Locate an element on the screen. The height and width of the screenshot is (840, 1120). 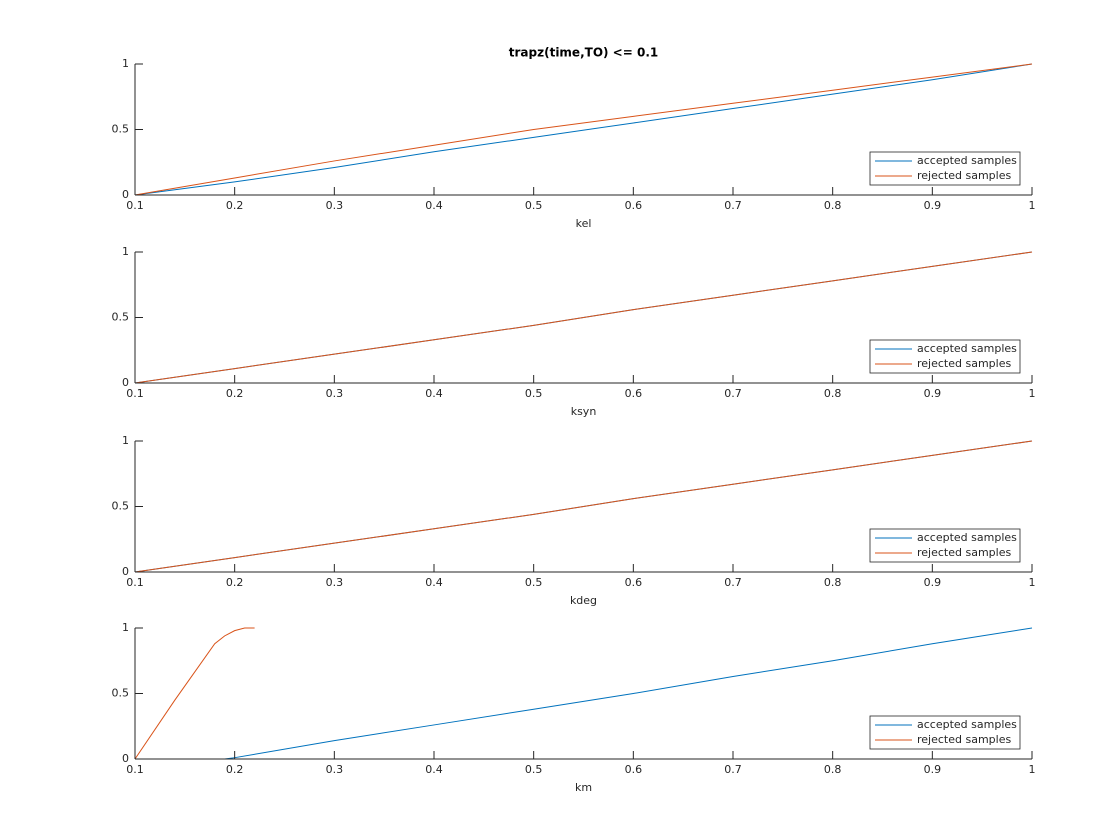
x-axis-label: km is located at coordinates (583, 787).